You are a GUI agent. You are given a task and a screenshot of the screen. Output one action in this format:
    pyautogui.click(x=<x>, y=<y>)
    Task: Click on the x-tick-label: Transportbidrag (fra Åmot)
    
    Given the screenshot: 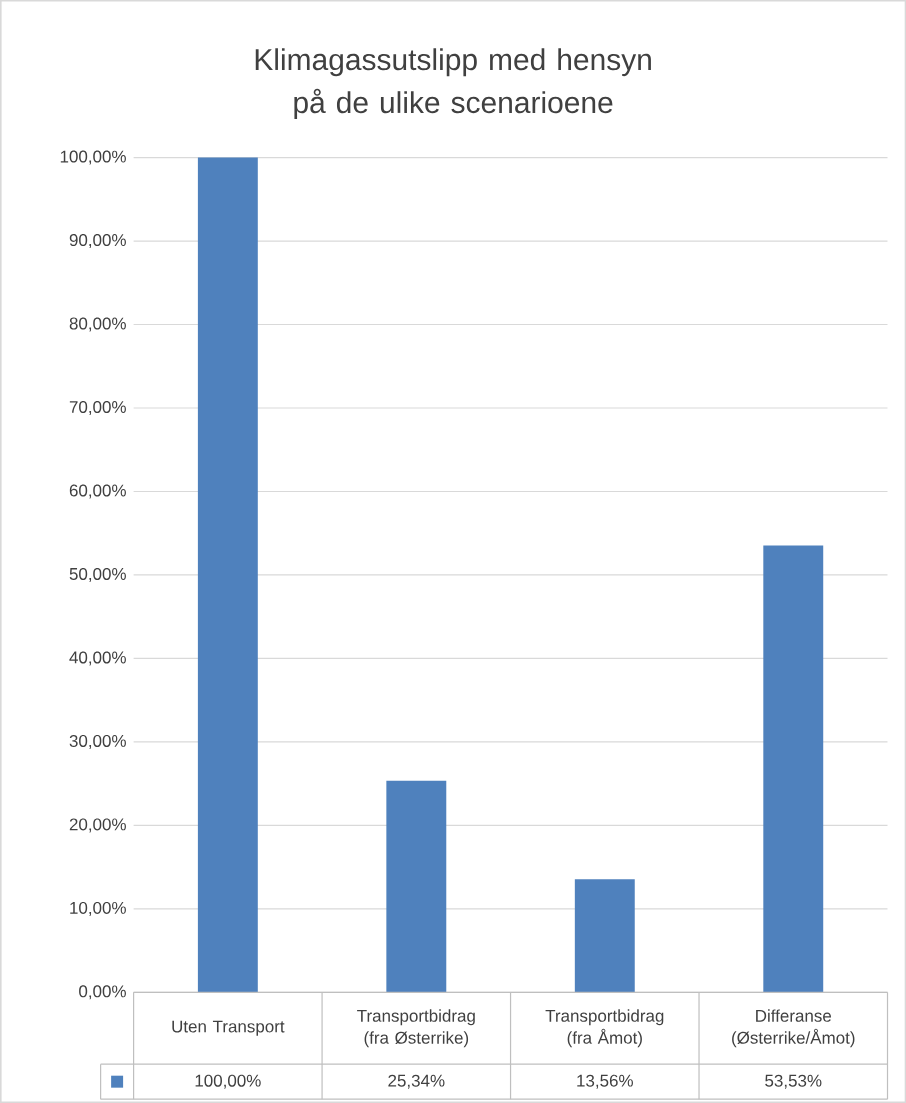 What is the action you would take?
    pyautogui.click(x=604, y=1028)
    